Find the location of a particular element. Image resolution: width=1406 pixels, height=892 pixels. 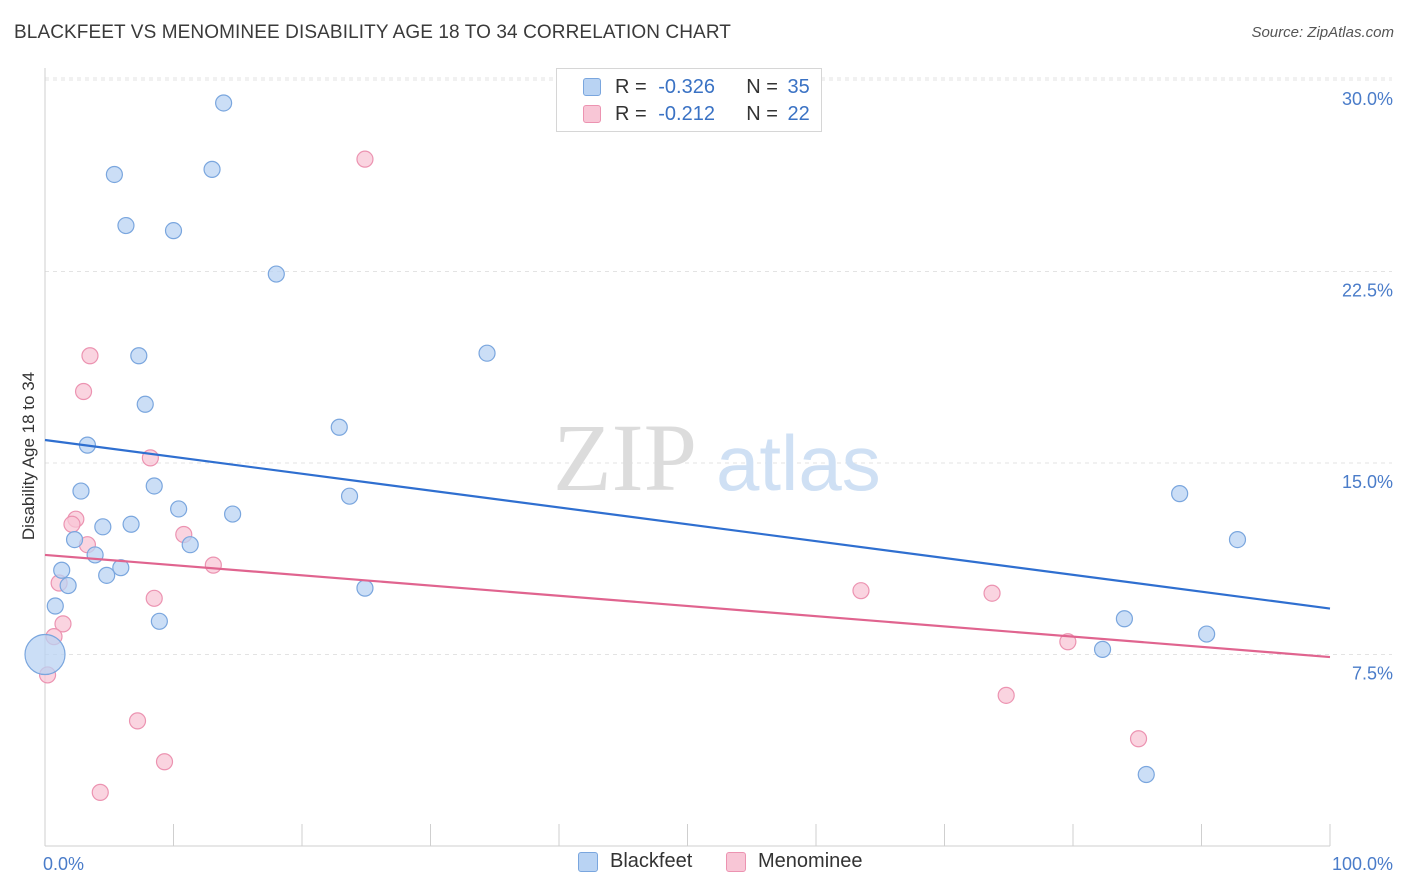

menominee-legend-swatch is located at coordinates (736, 861).